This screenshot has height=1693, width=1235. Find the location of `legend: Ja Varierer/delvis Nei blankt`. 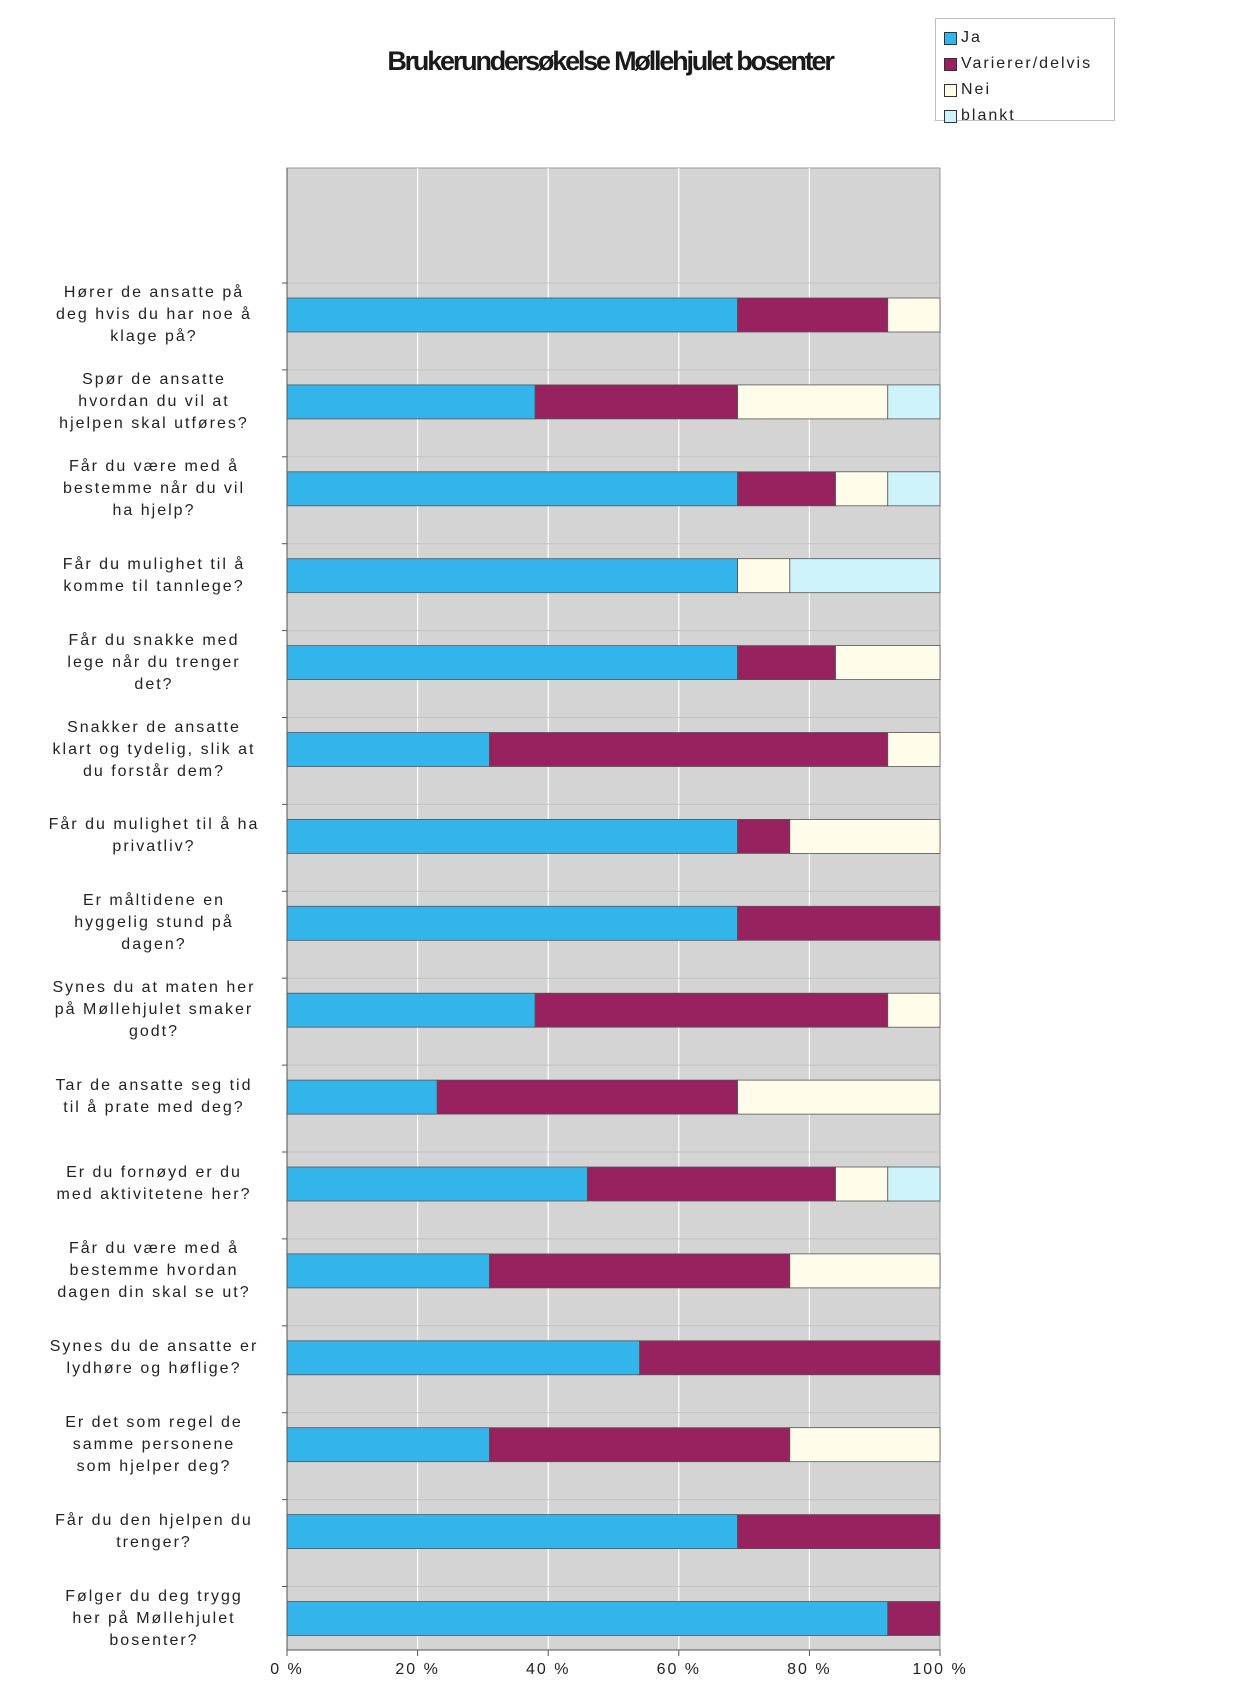

legend: Ja Varierer/delvis Nei blankt is located at coordinates (1025, 71).